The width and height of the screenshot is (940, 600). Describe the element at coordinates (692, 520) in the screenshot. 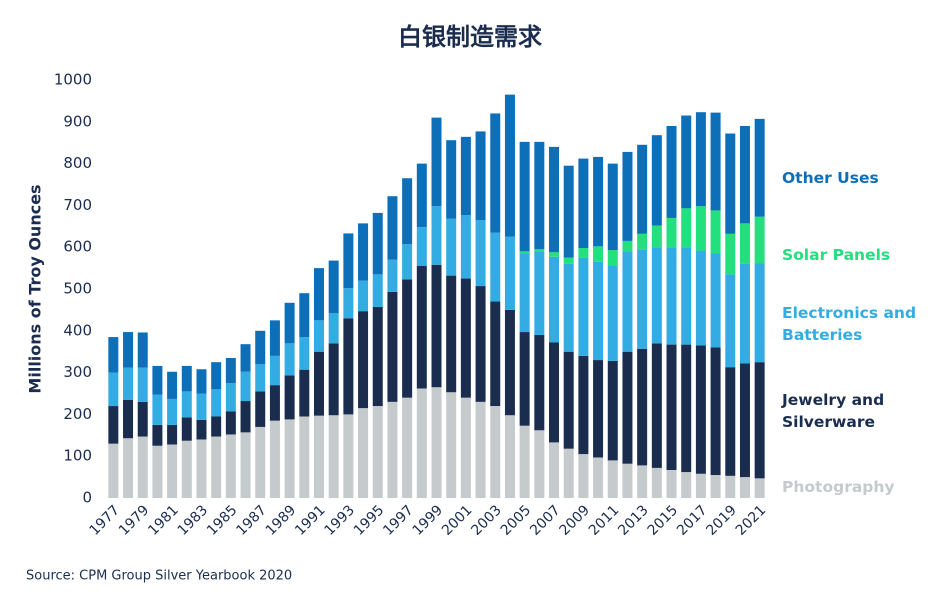

I see `x-tick-label: 2017` at that location.